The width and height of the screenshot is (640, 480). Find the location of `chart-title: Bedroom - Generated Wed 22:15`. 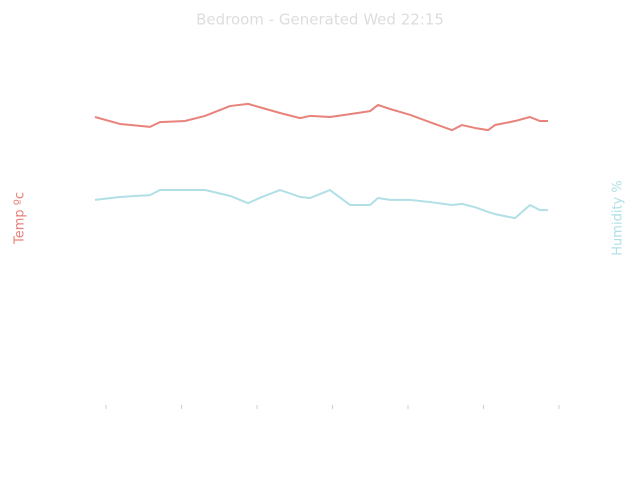

chart-title: Bedroom - Generated Wed 22:15 is located at coordinates (320, 20).